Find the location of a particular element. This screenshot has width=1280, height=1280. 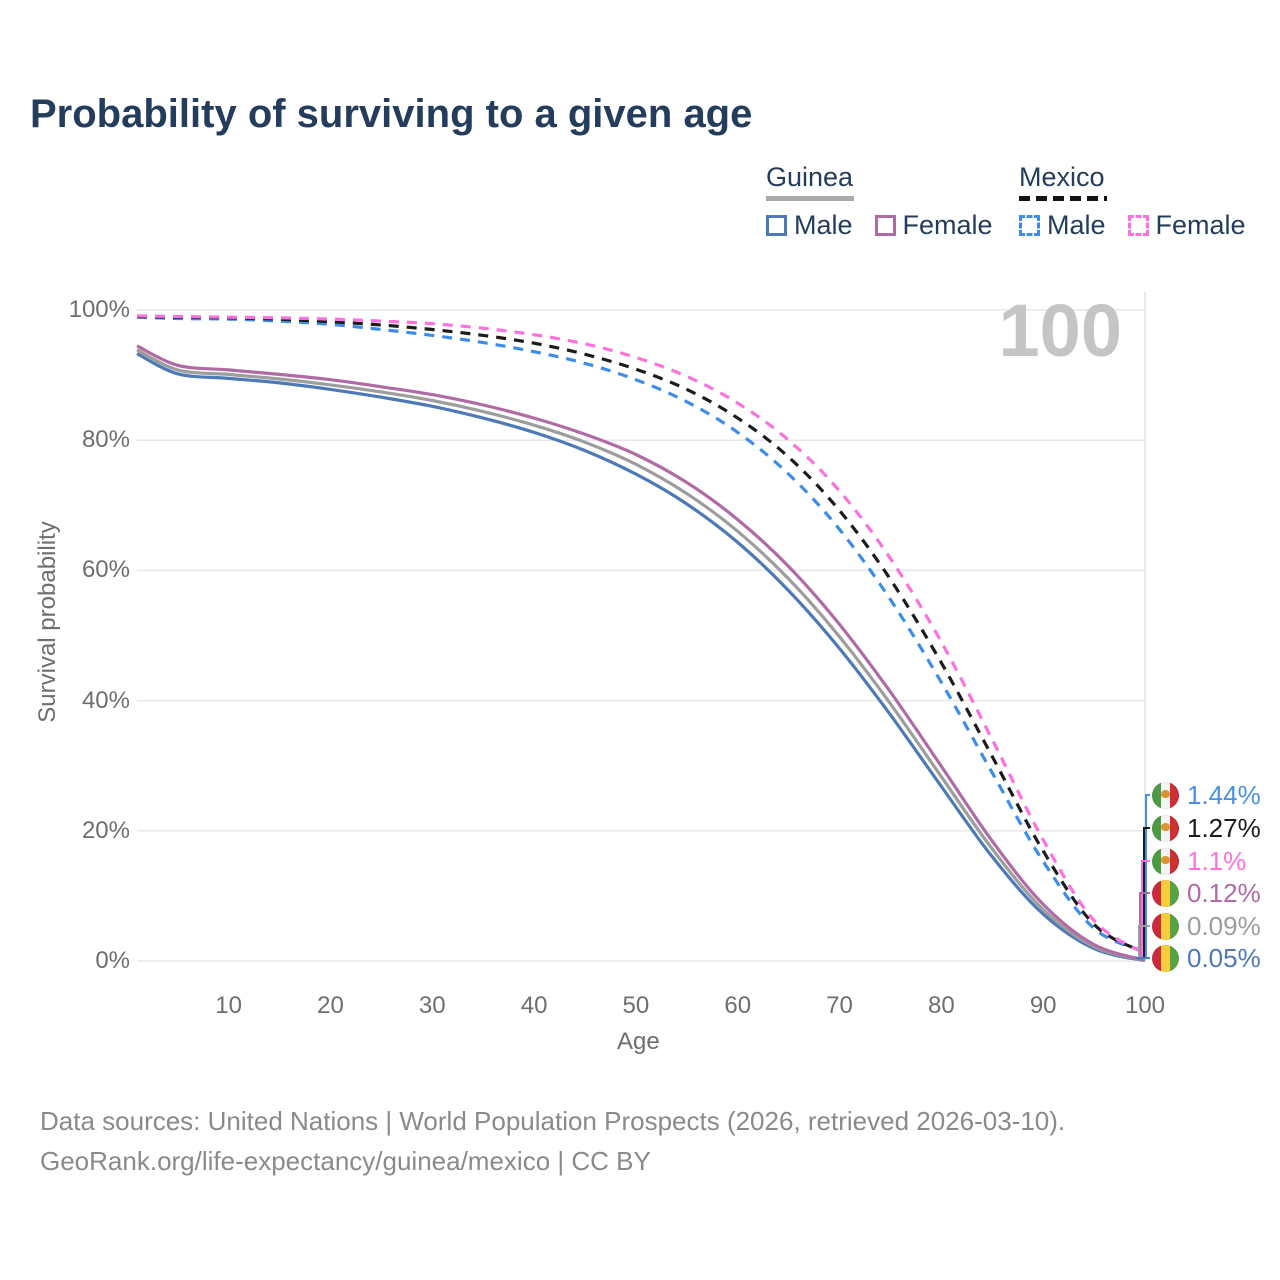

end-label-guinea-male: 0.05% is located at coordinates (1206, 958).